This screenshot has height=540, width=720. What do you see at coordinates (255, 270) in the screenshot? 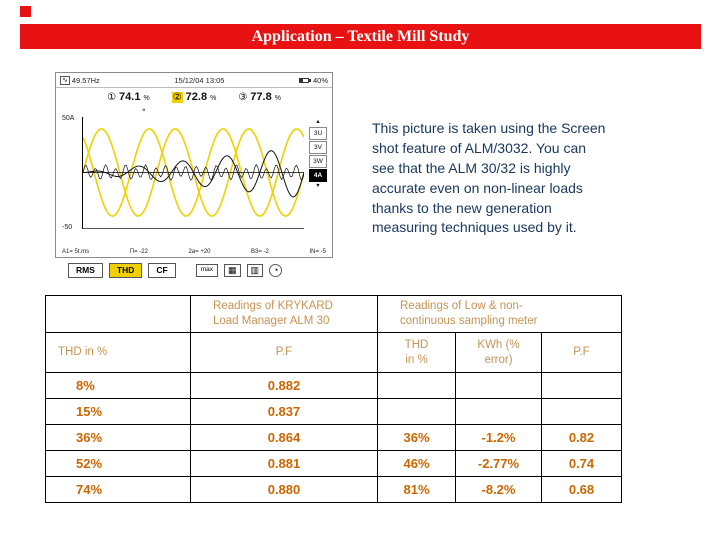
I see `harmonics-list-icon: ▥` at bounding box center [255, 270].